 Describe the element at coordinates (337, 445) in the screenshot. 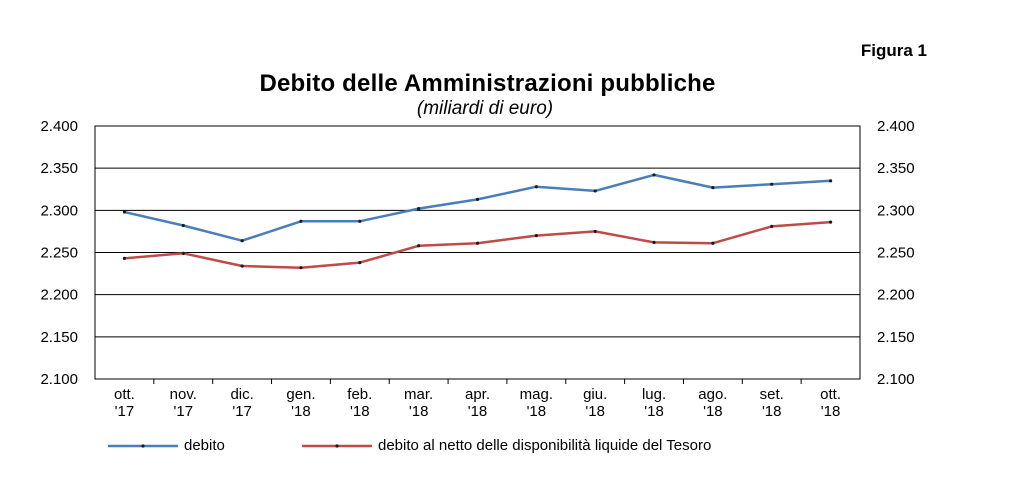

I see `legend-swatch-debito-netto` at that location.